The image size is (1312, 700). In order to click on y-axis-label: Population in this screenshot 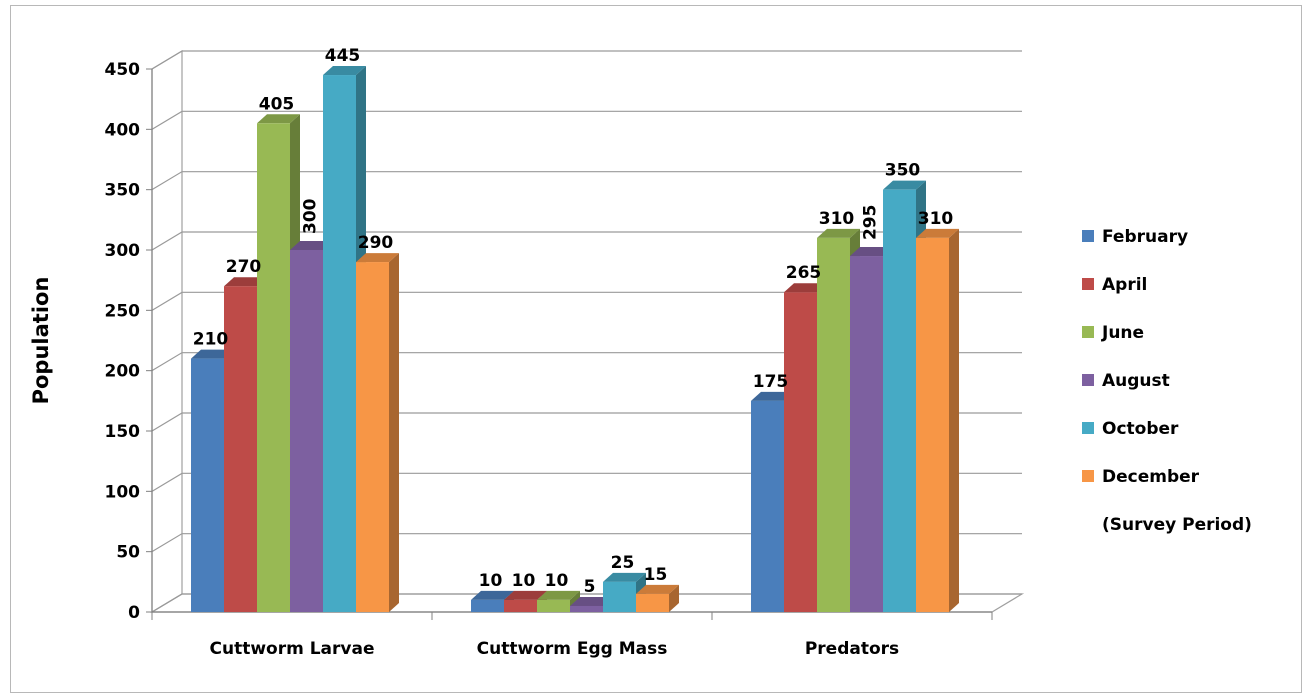, I will do `click(41, 341)`.